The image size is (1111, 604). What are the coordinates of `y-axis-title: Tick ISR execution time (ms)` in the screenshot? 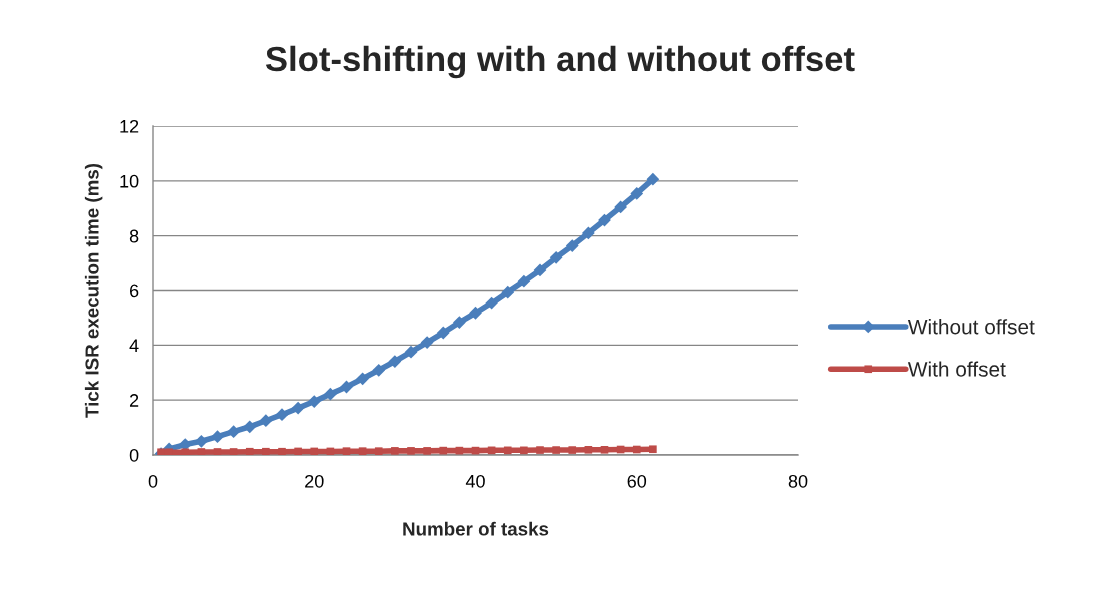 It's located at (93, 290).